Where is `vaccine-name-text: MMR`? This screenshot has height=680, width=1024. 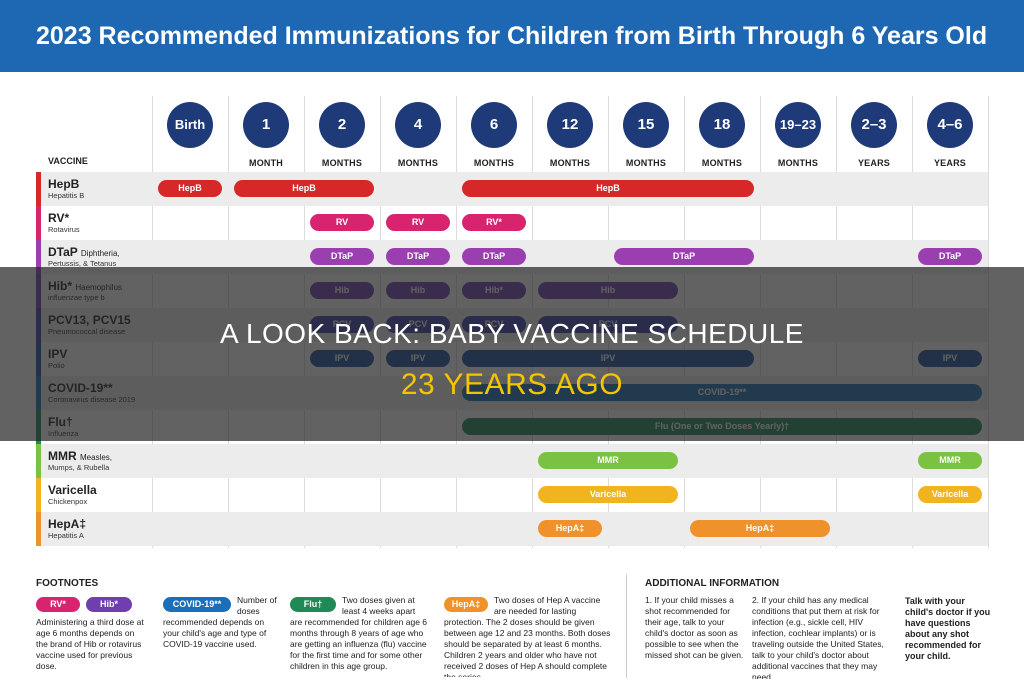
vaccine-name-text: MMR is located at coordinates (62, 456).